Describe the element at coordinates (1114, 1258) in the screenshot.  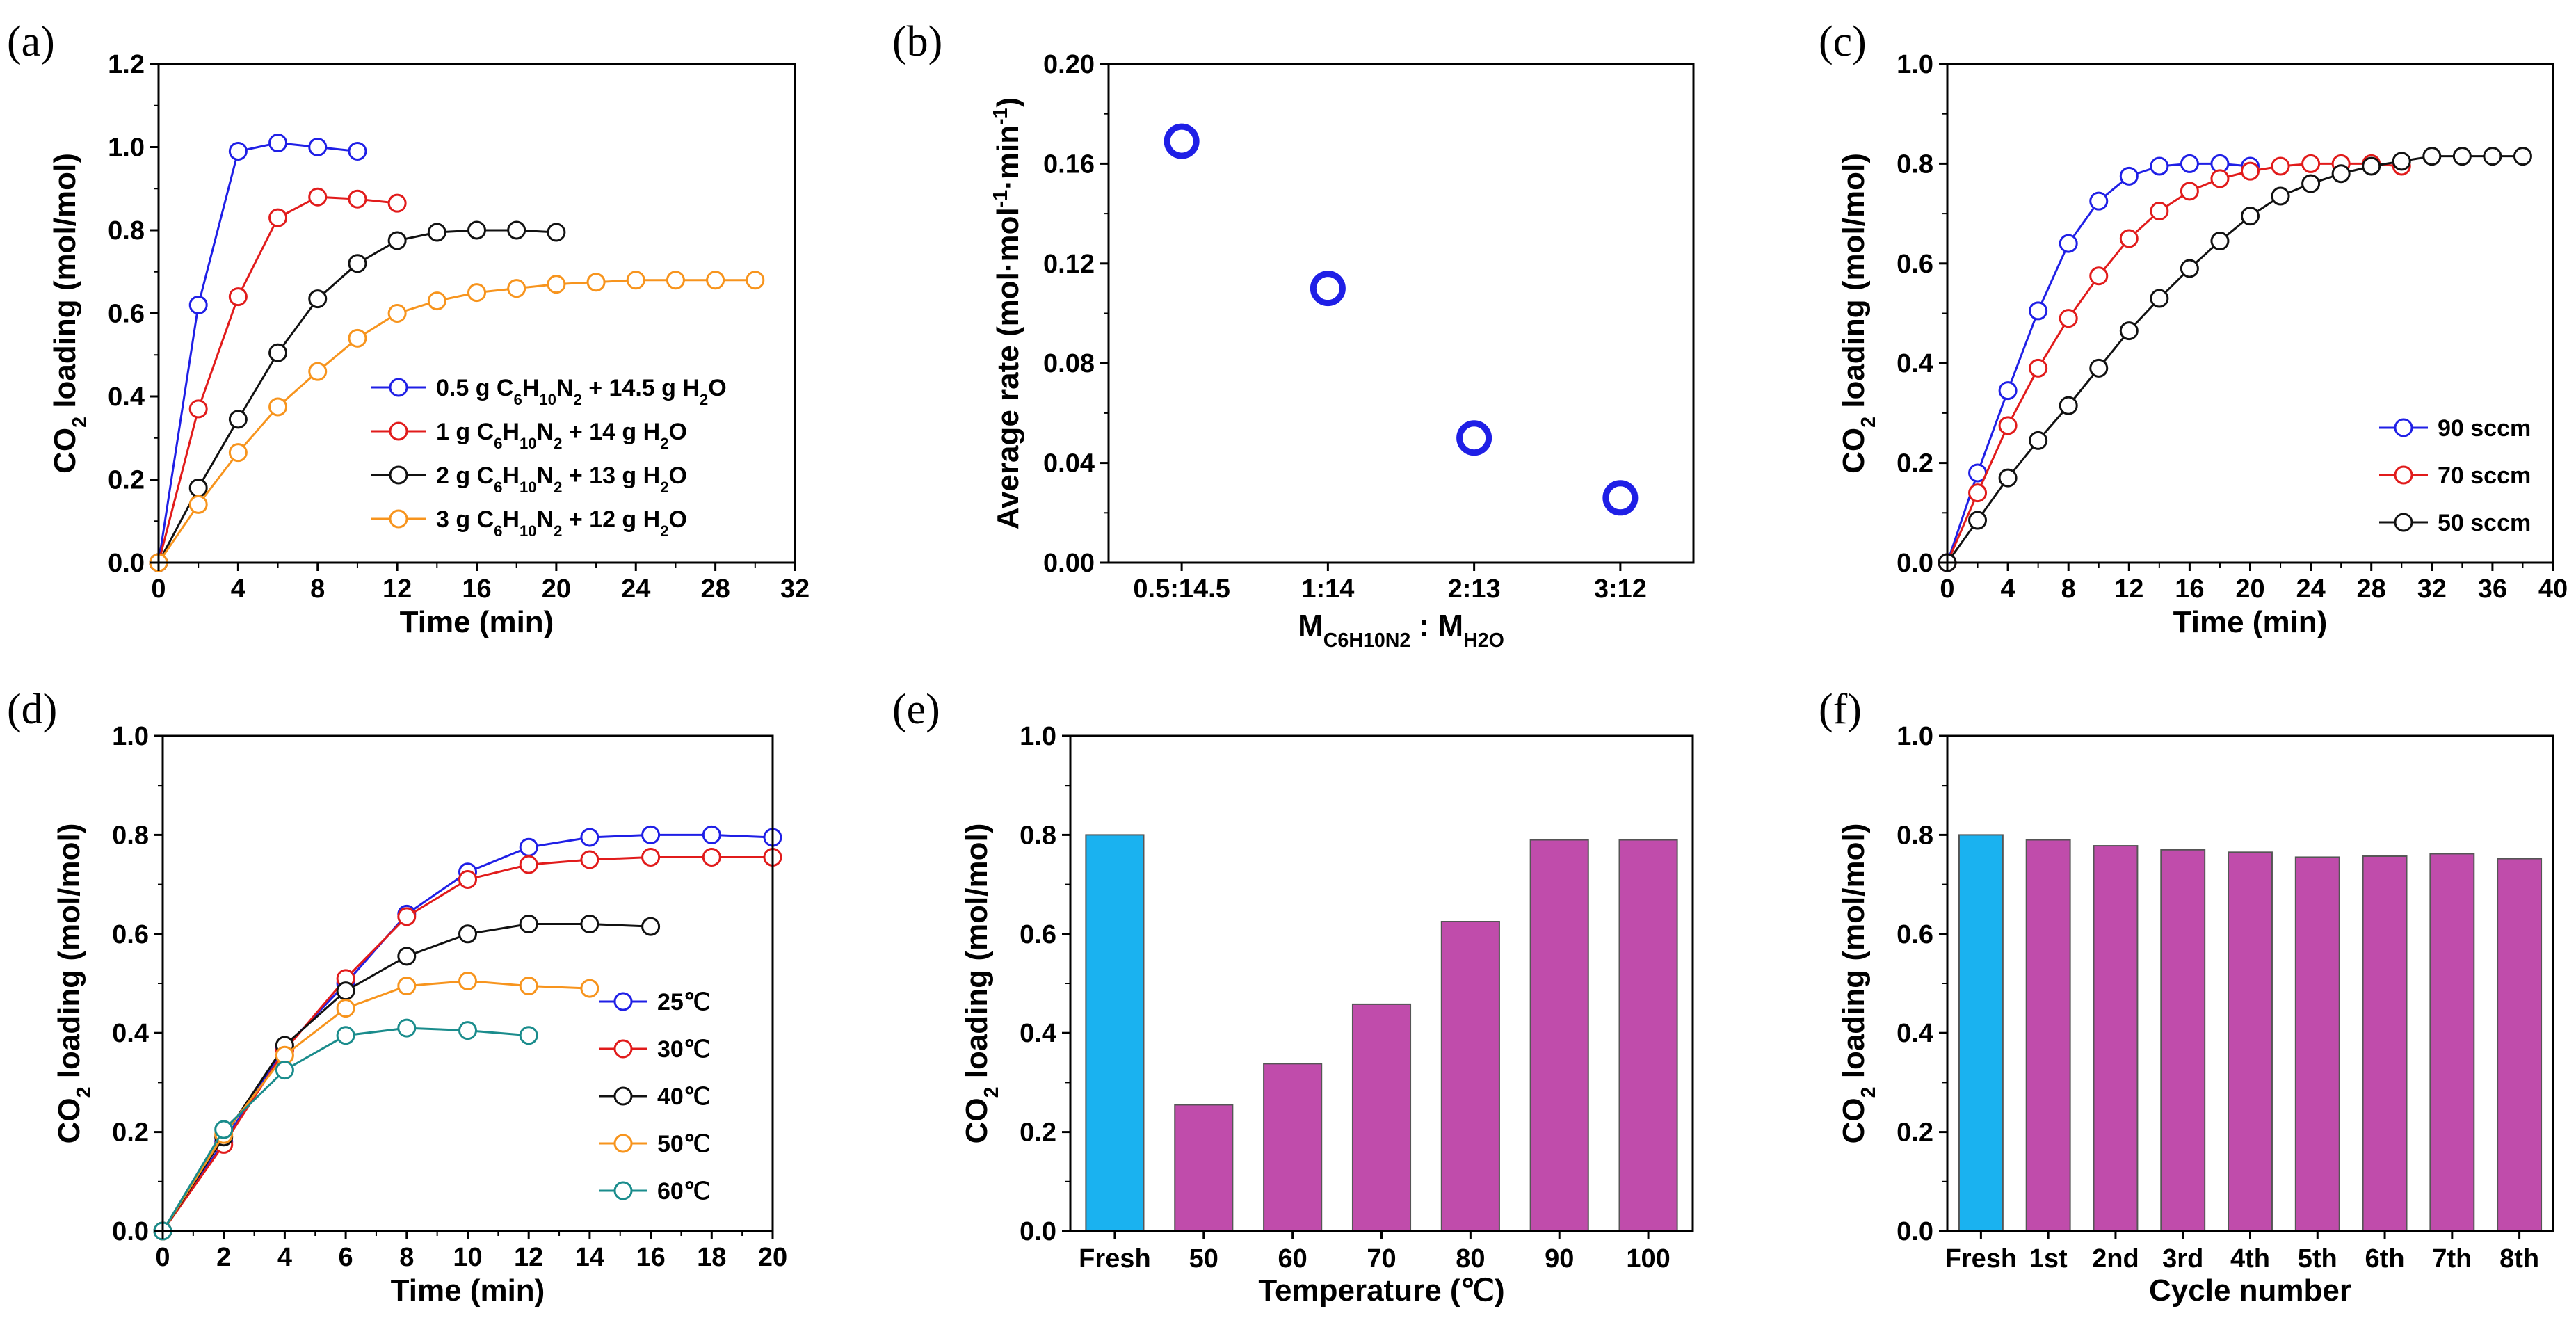
I see `x-tick-label-e: Fresh` at that location.